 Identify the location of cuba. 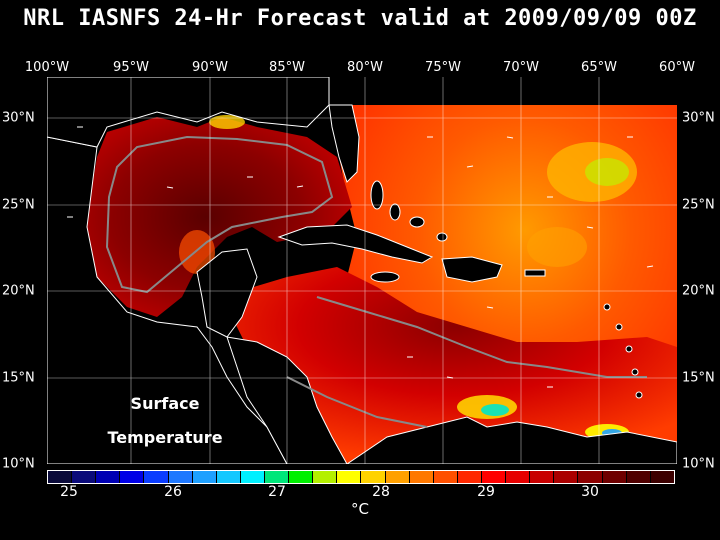
(355, 244).